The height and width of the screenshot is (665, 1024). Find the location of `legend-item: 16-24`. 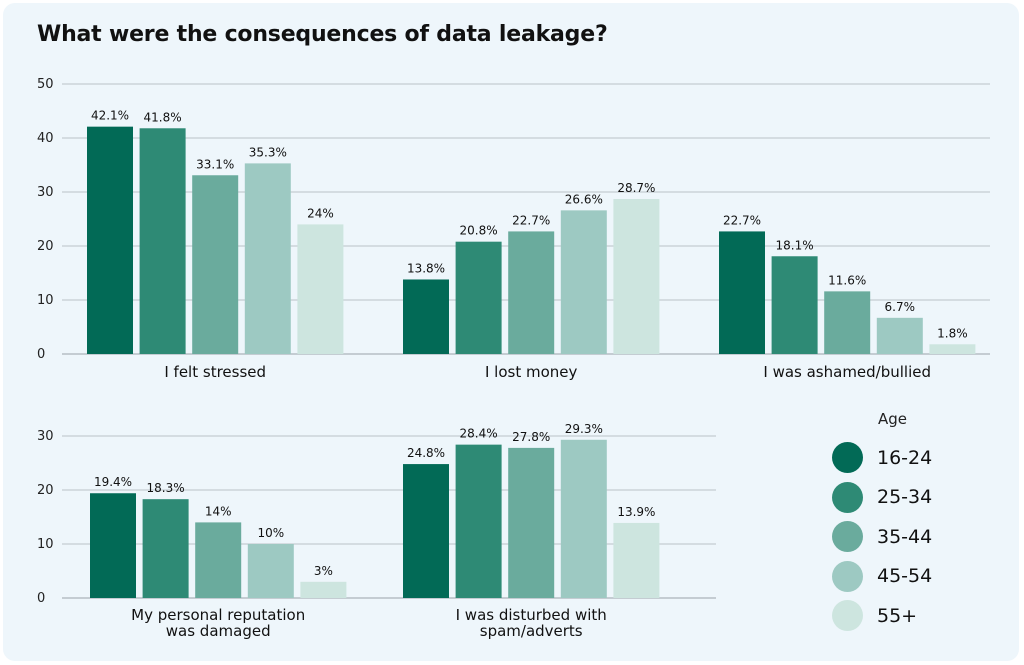

legend-item: 16-24 is located at coordinates (912, 458).